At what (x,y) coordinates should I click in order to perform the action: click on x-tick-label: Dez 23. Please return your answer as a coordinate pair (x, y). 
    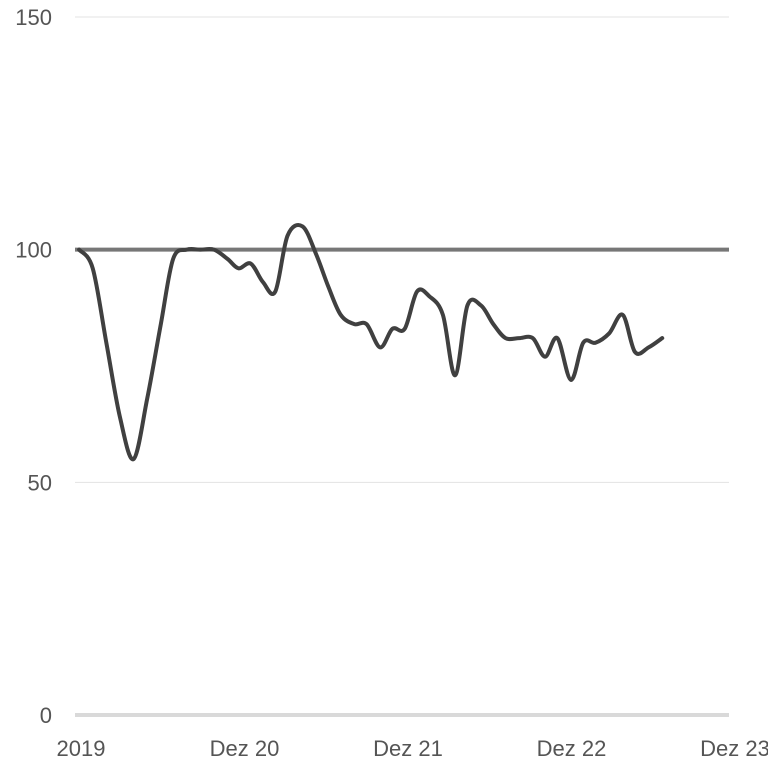
    Looking at the image, I should click on (734, 748).